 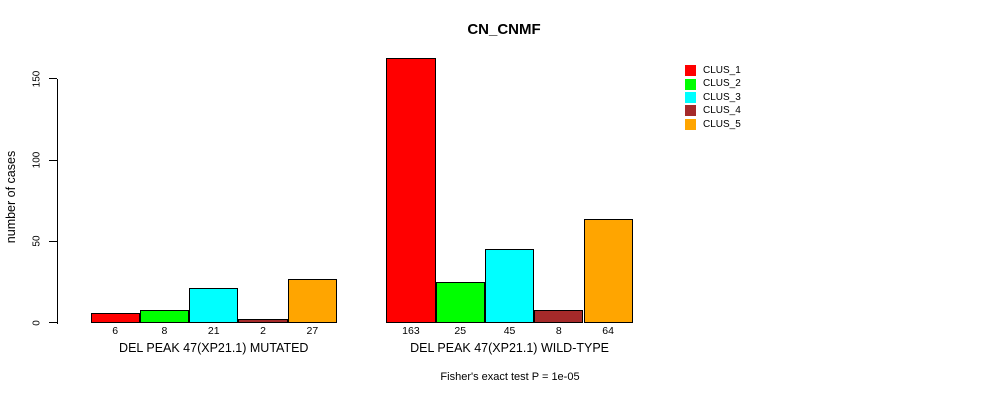 I want to click on legend: CLUS_1 CLUS_2 CLUS_3 CLUS_4 CLUS_5, so click(x=713, y=97).